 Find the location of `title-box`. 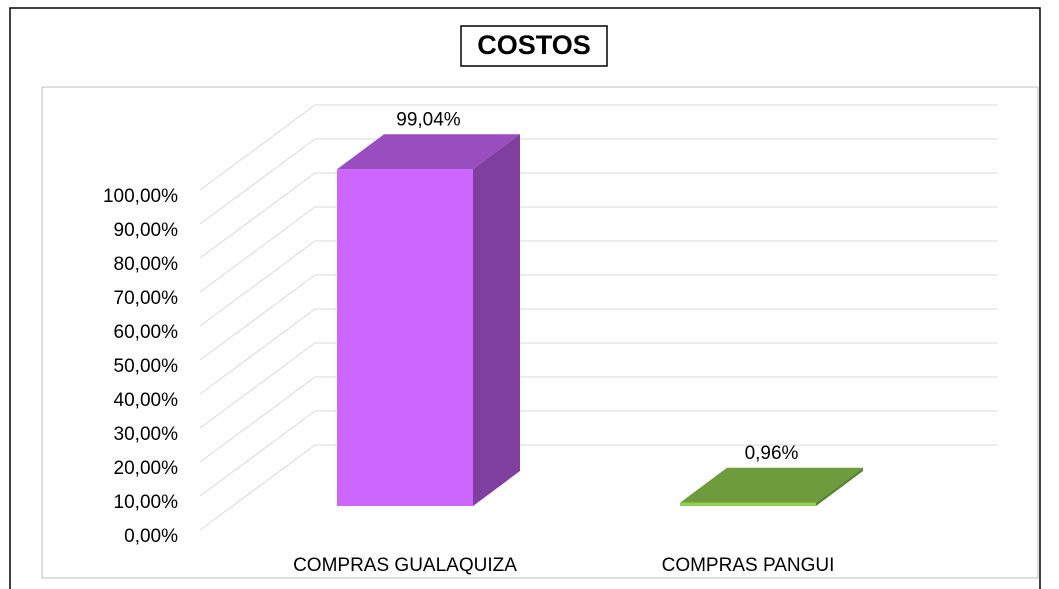

title-box is located at coordinates (534, 46).